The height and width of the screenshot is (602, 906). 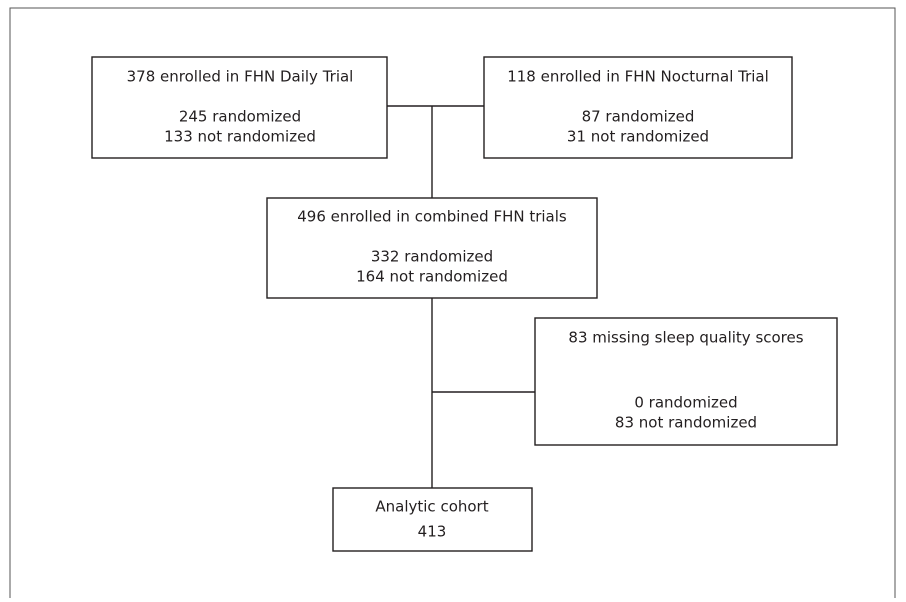 I want to click on node-line: 164 not randomized, so click(x=432, y=277).